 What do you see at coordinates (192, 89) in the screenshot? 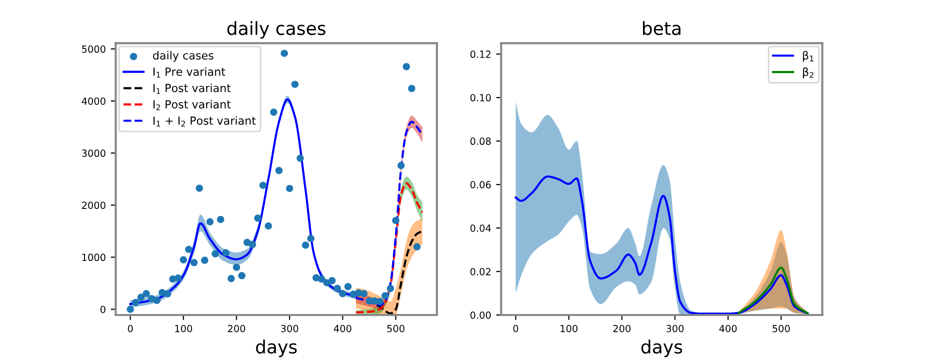
I see `legend-label: I$_{1}$ Post variant` at bounding box center [192, 89].